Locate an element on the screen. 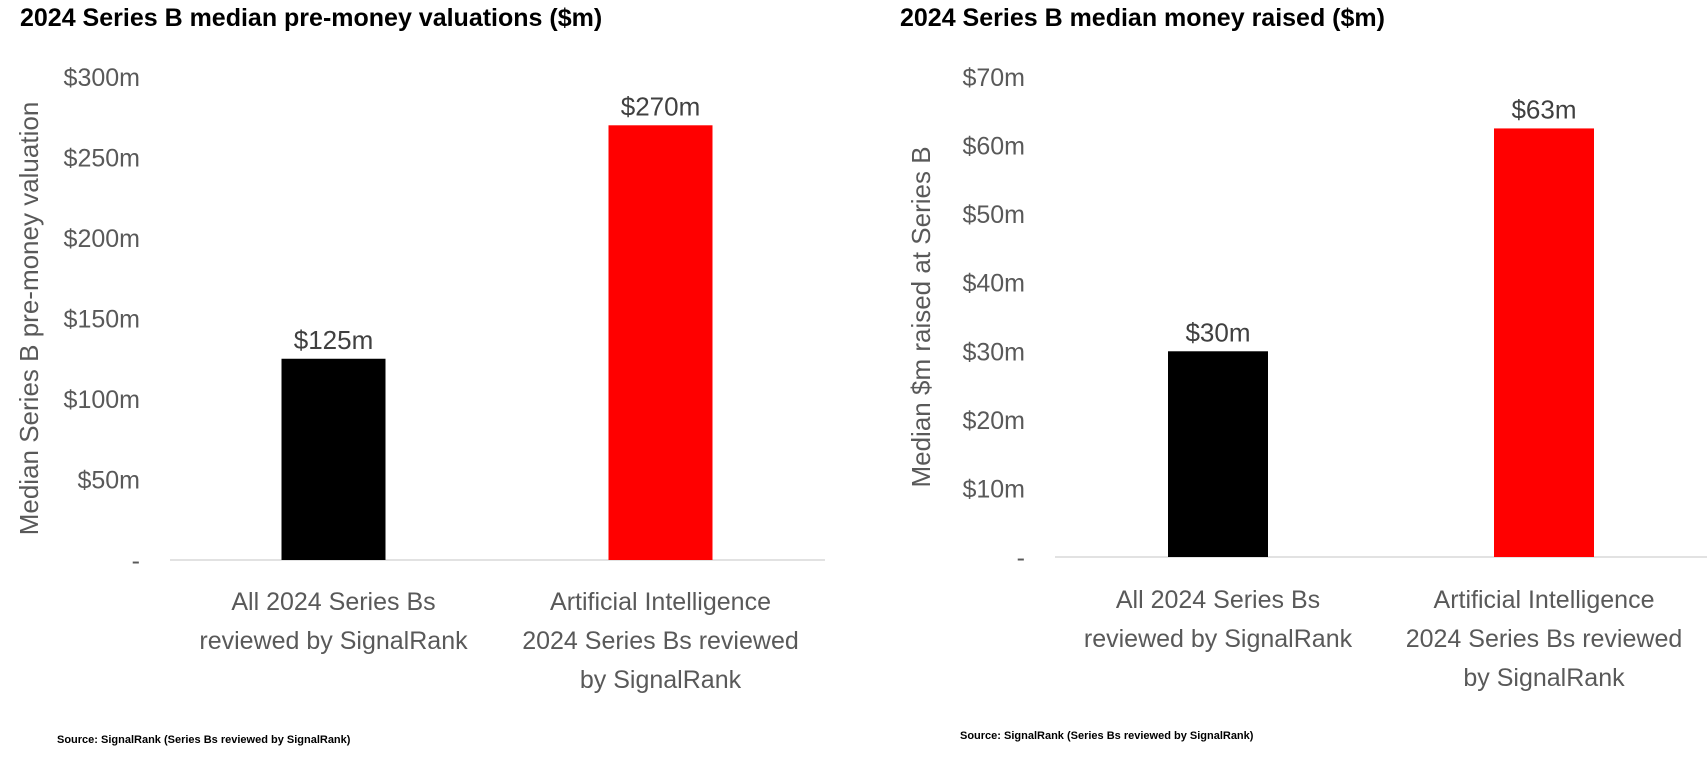 The height and width of the screenshot is (758, 1707). data-label: $125m is located at coordinates (334, 340).